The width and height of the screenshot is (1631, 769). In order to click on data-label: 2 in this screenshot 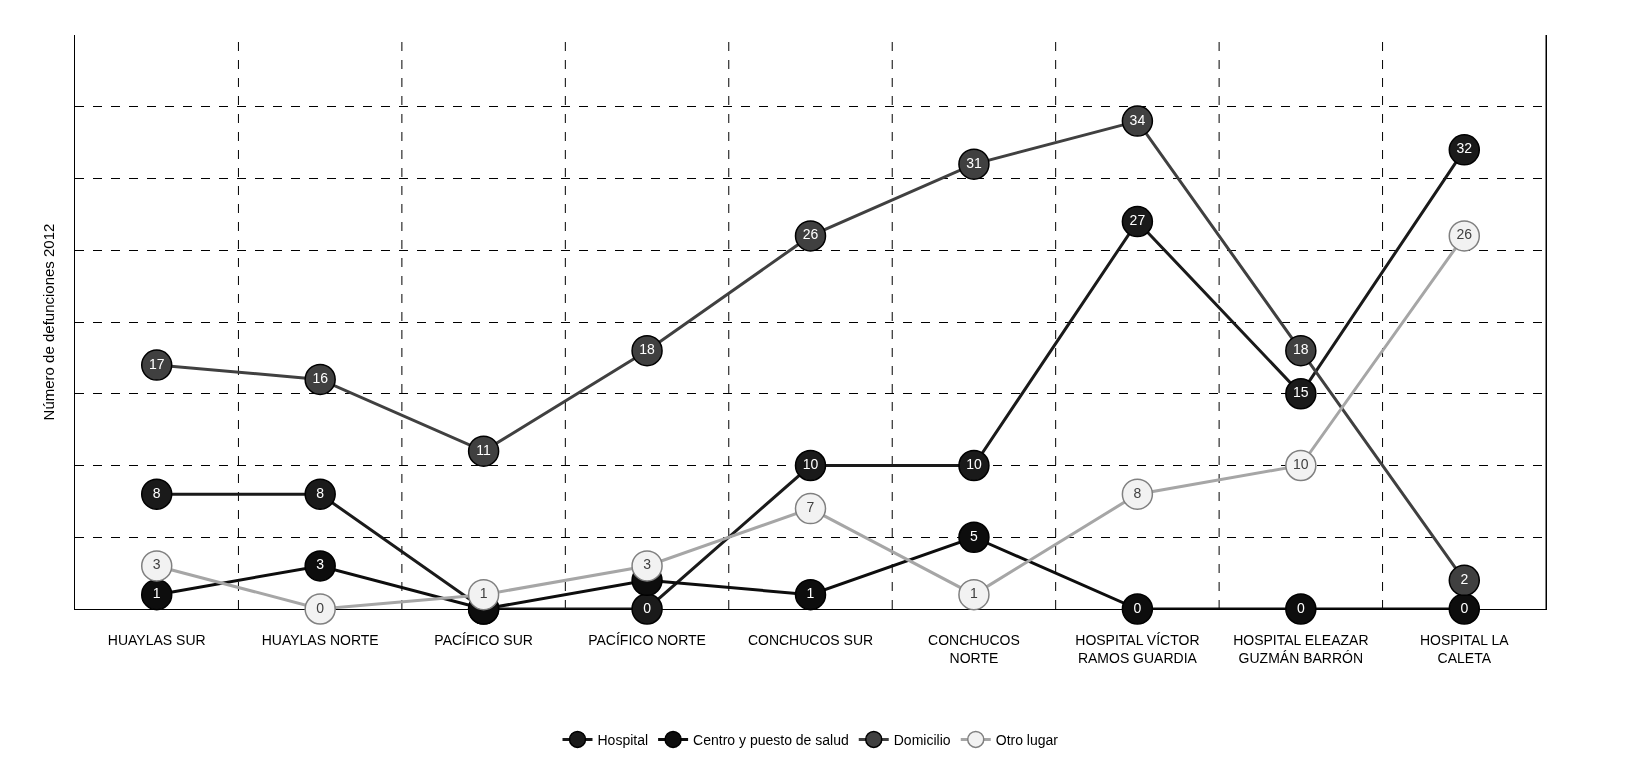, I will do `click(1464, 578)`.